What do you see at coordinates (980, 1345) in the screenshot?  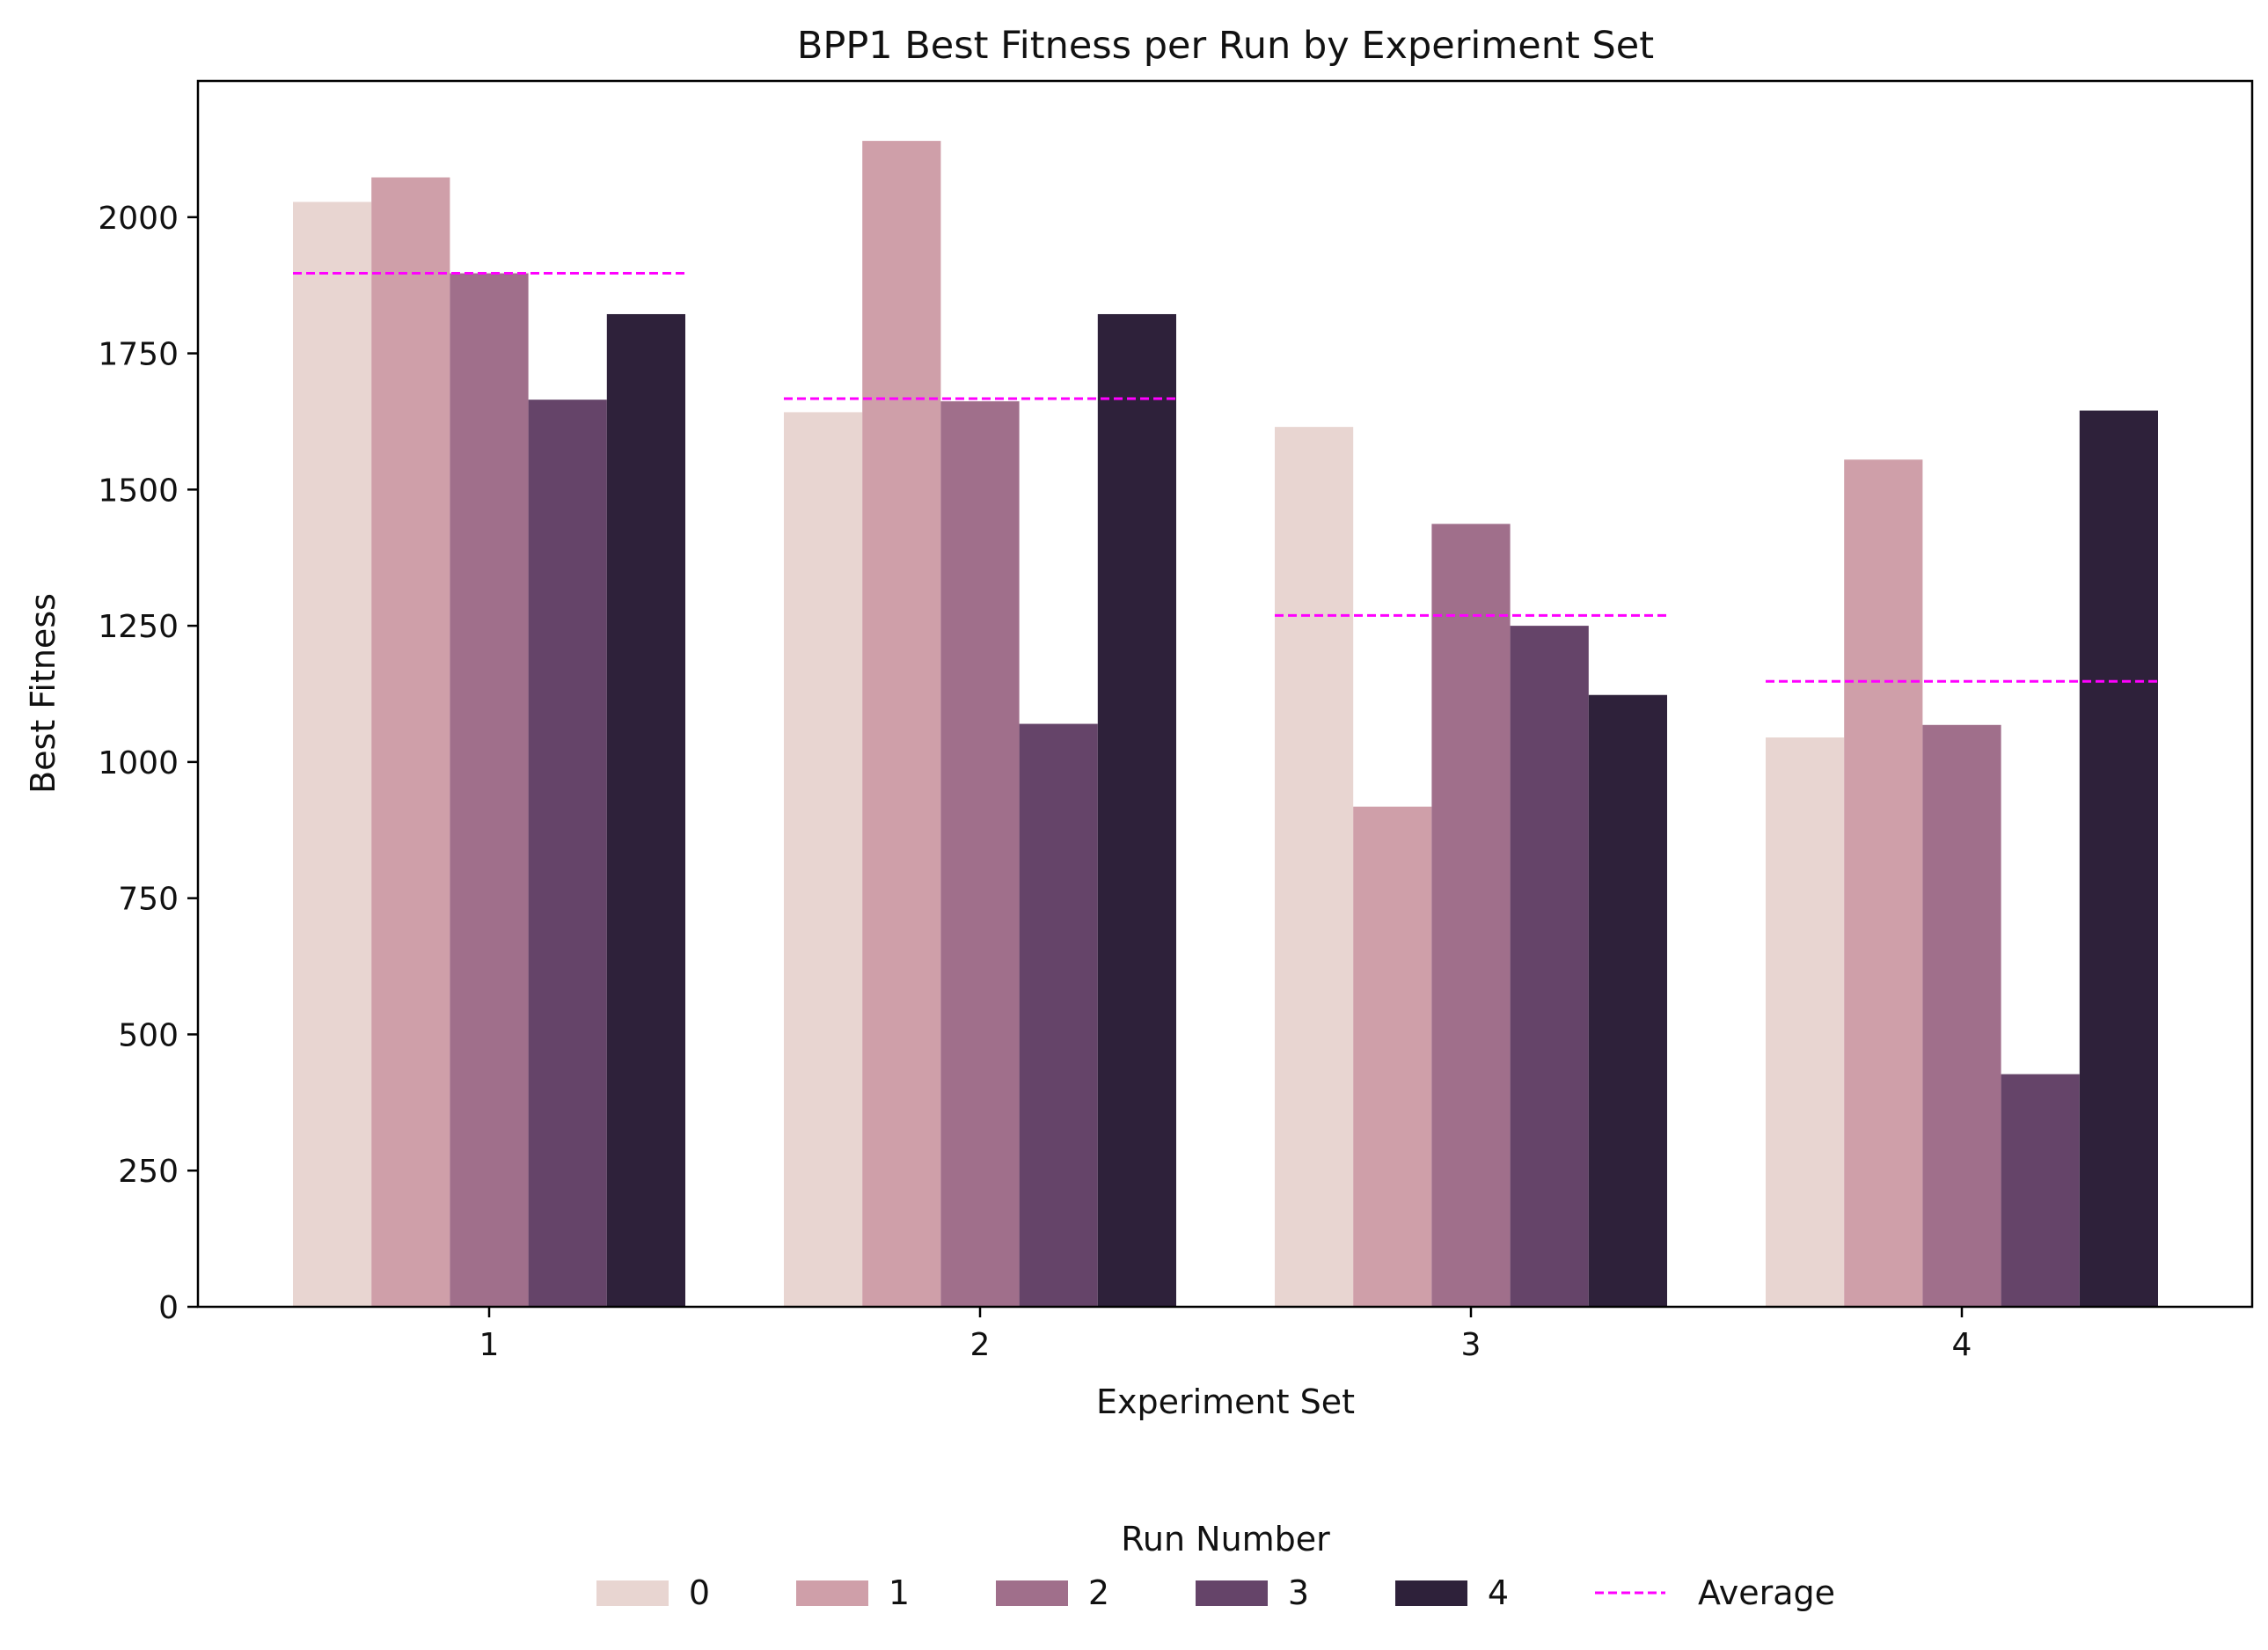 I see `x-tick-label: 2` at bounding box center [980, 1345].